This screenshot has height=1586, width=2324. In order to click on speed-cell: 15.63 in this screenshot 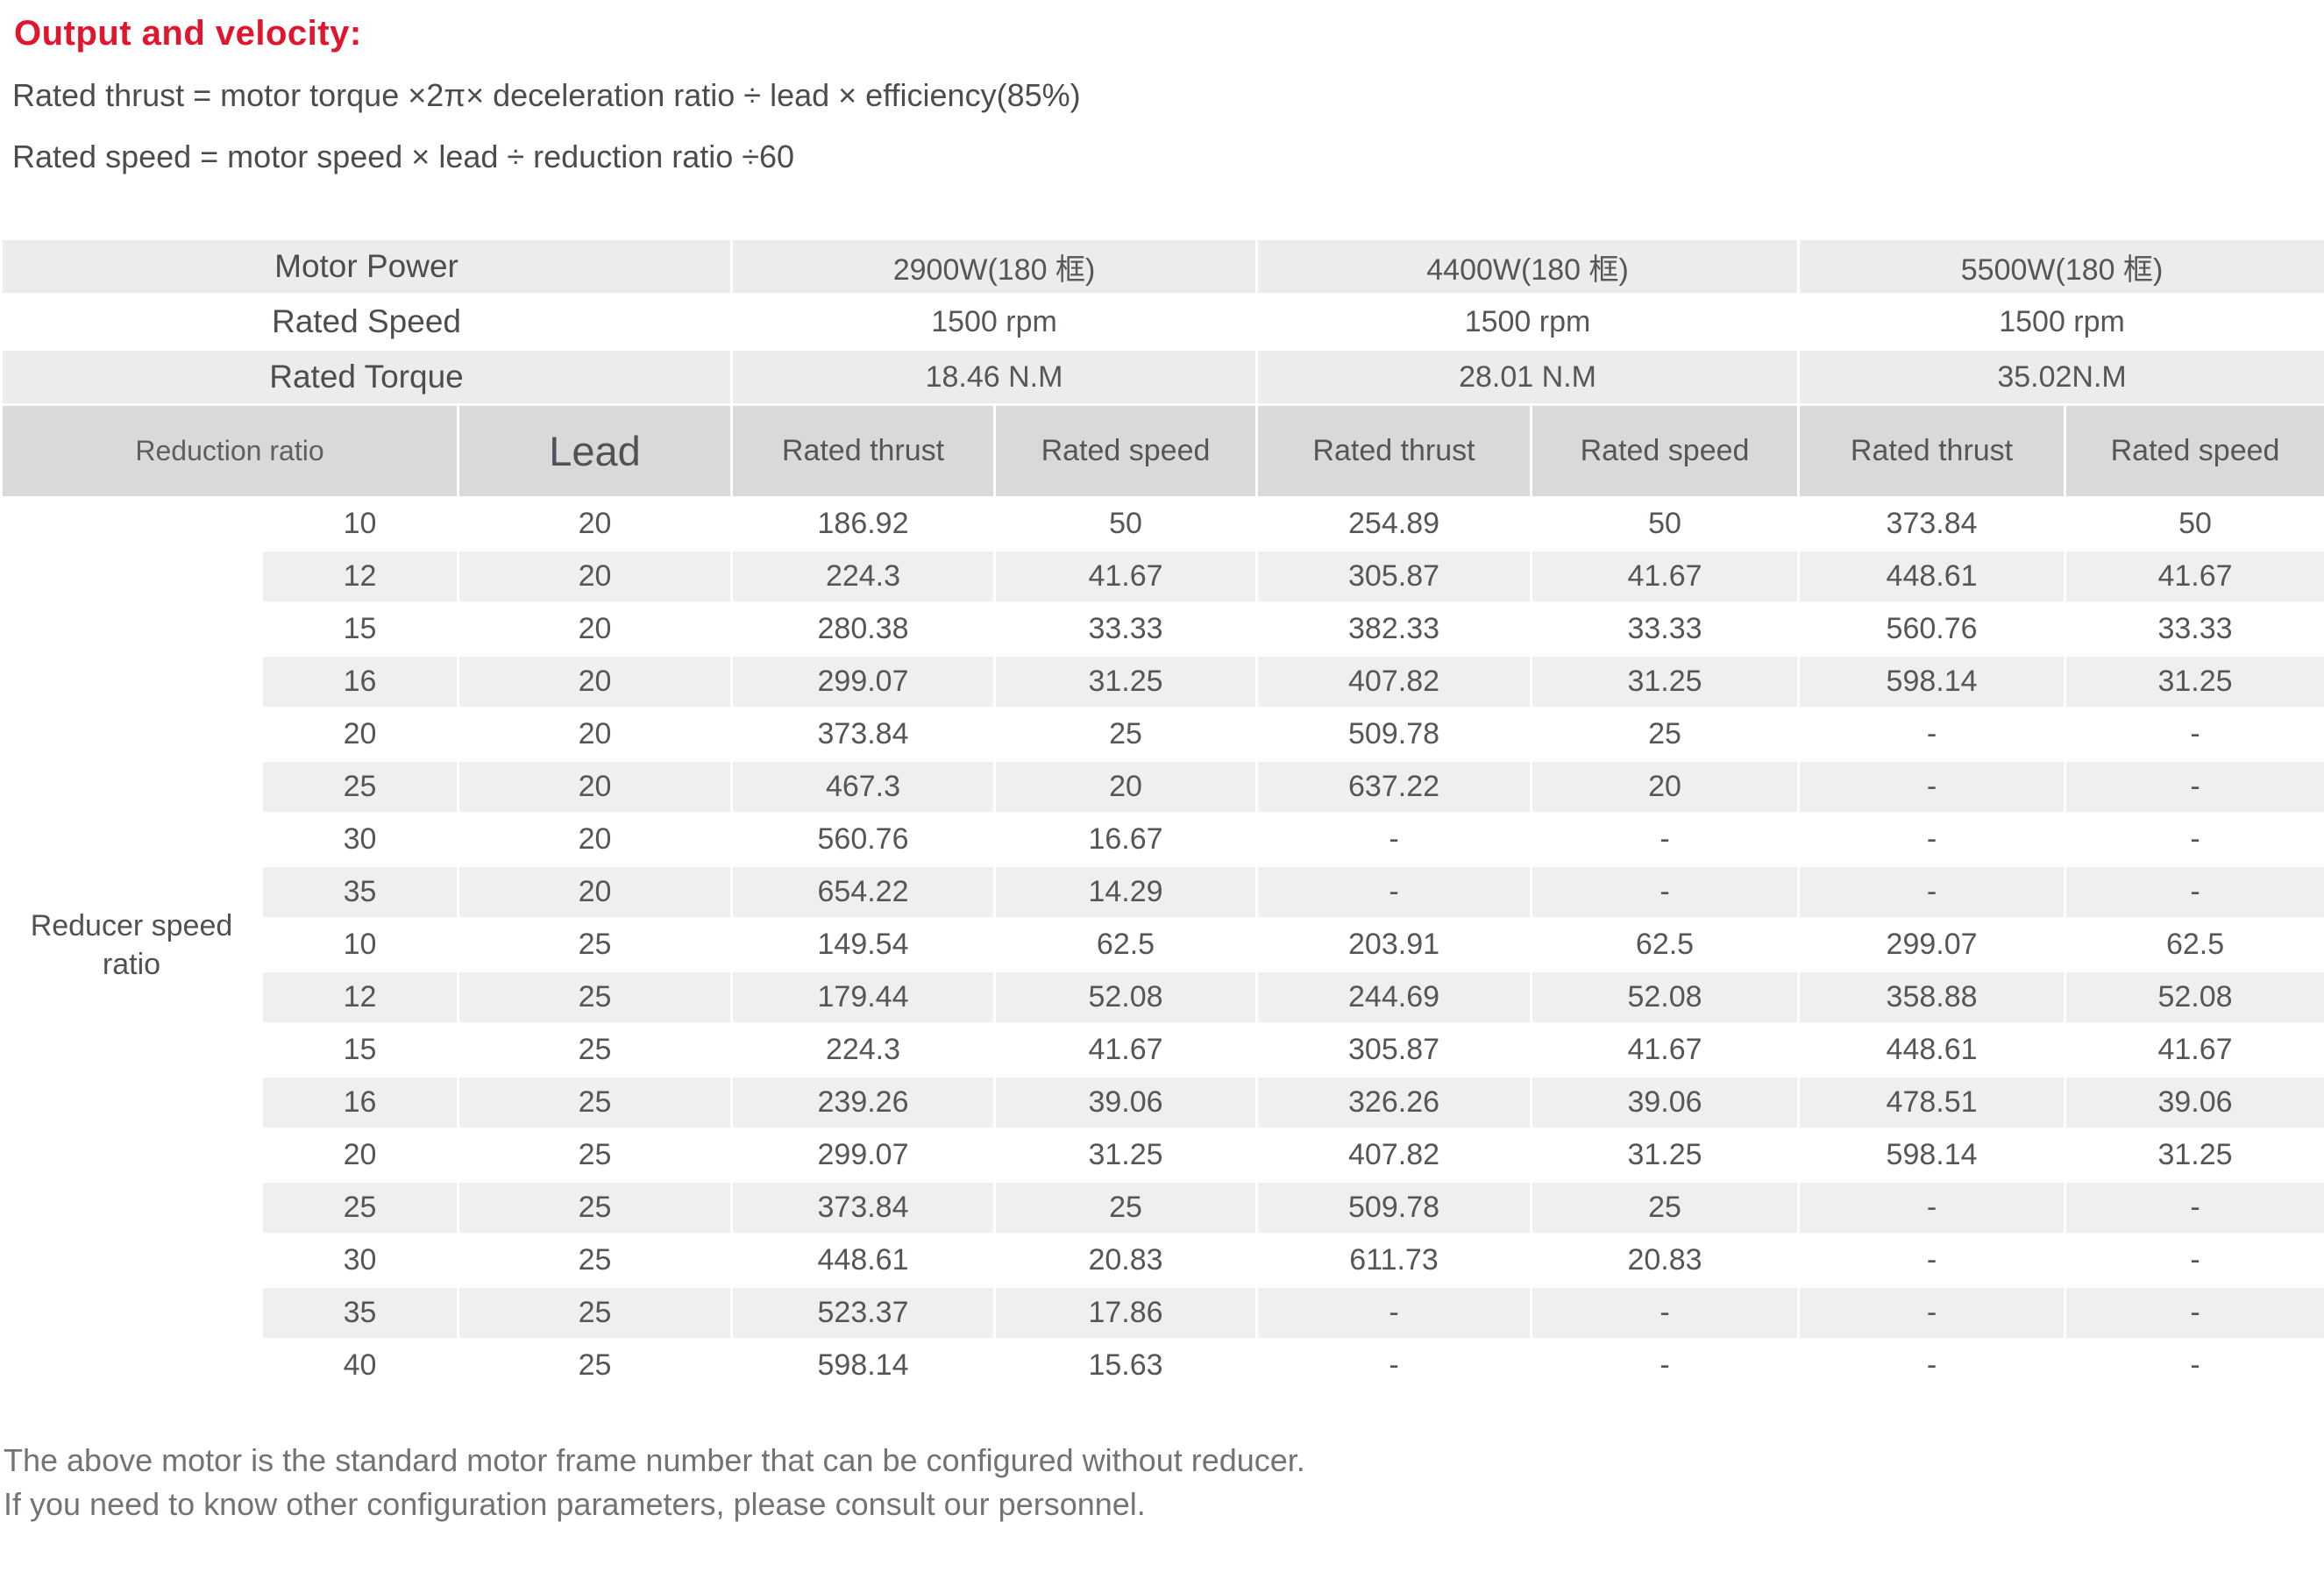, I will do `click(1125, 1366)`.